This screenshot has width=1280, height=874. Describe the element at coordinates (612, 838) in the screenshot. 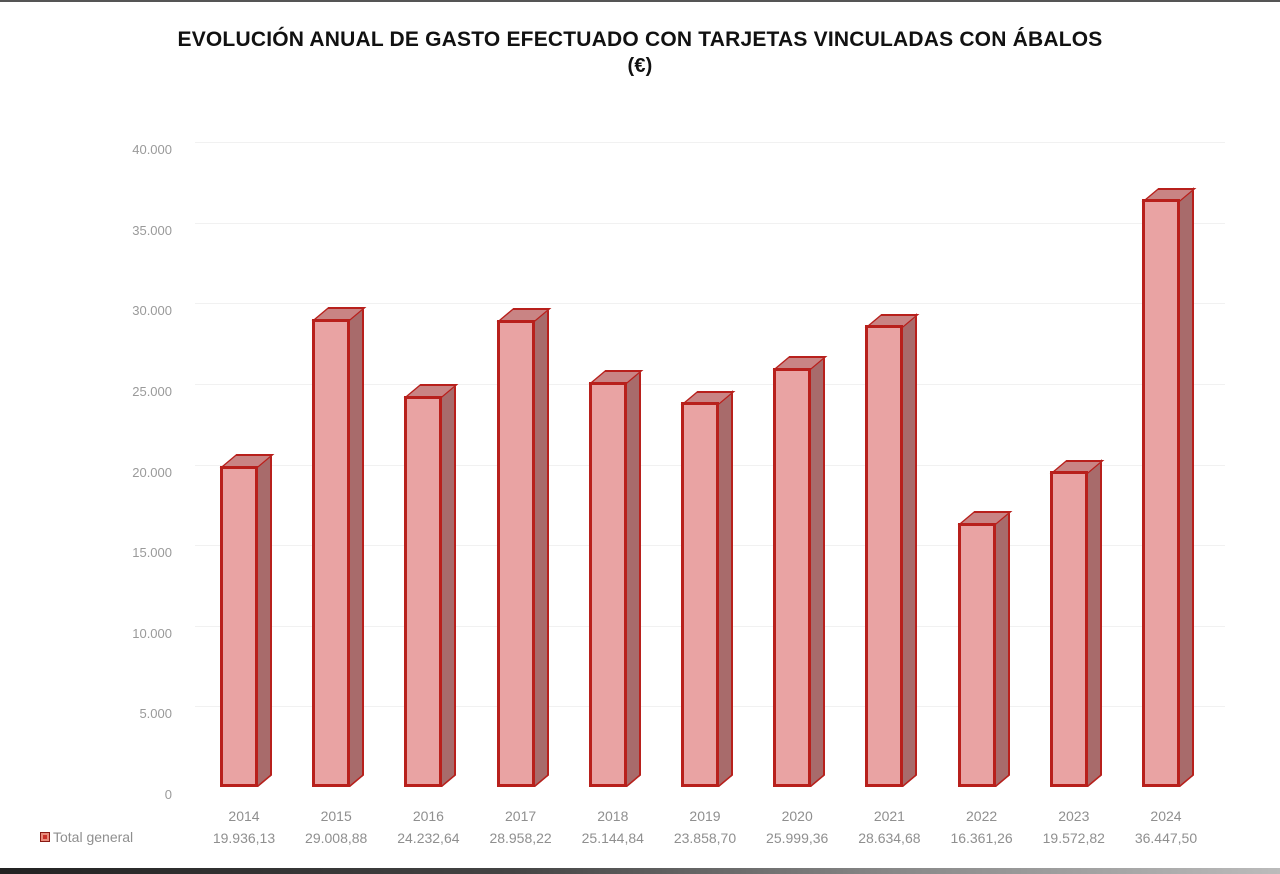

I see `data-table-value: 25.144,84` at that location.